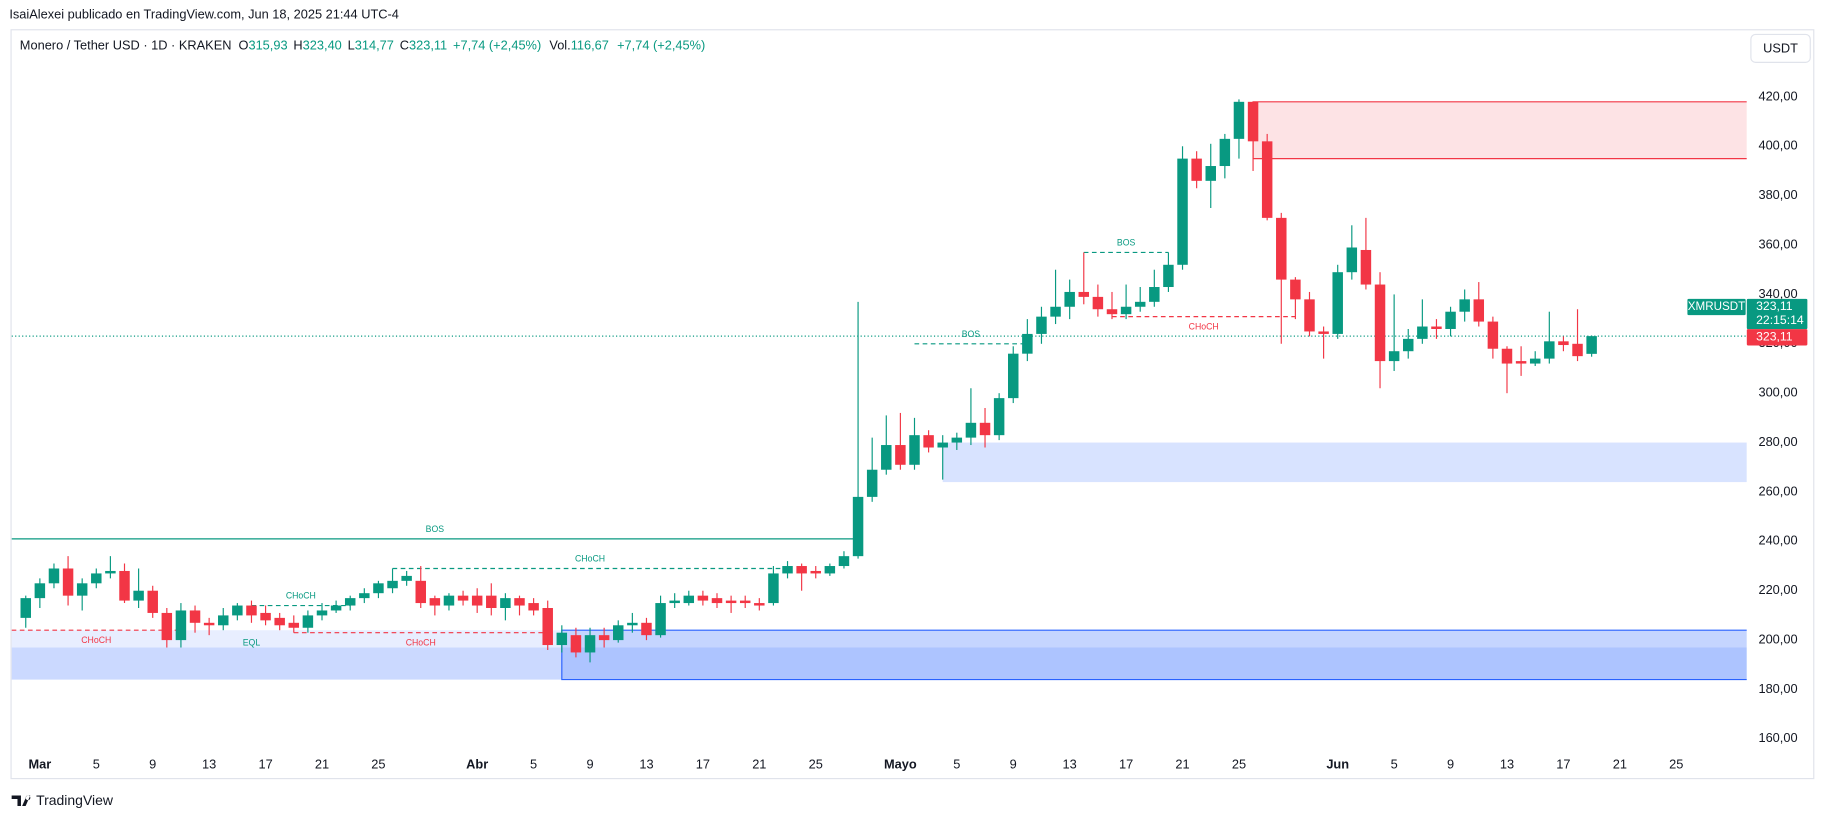 The height and width of the screenshot is (820, 1826). What do you see at coordinates (1777, 441) in the screenshot?
I see `y-tick-label: 280,00` at bounding box center [1777, 441].